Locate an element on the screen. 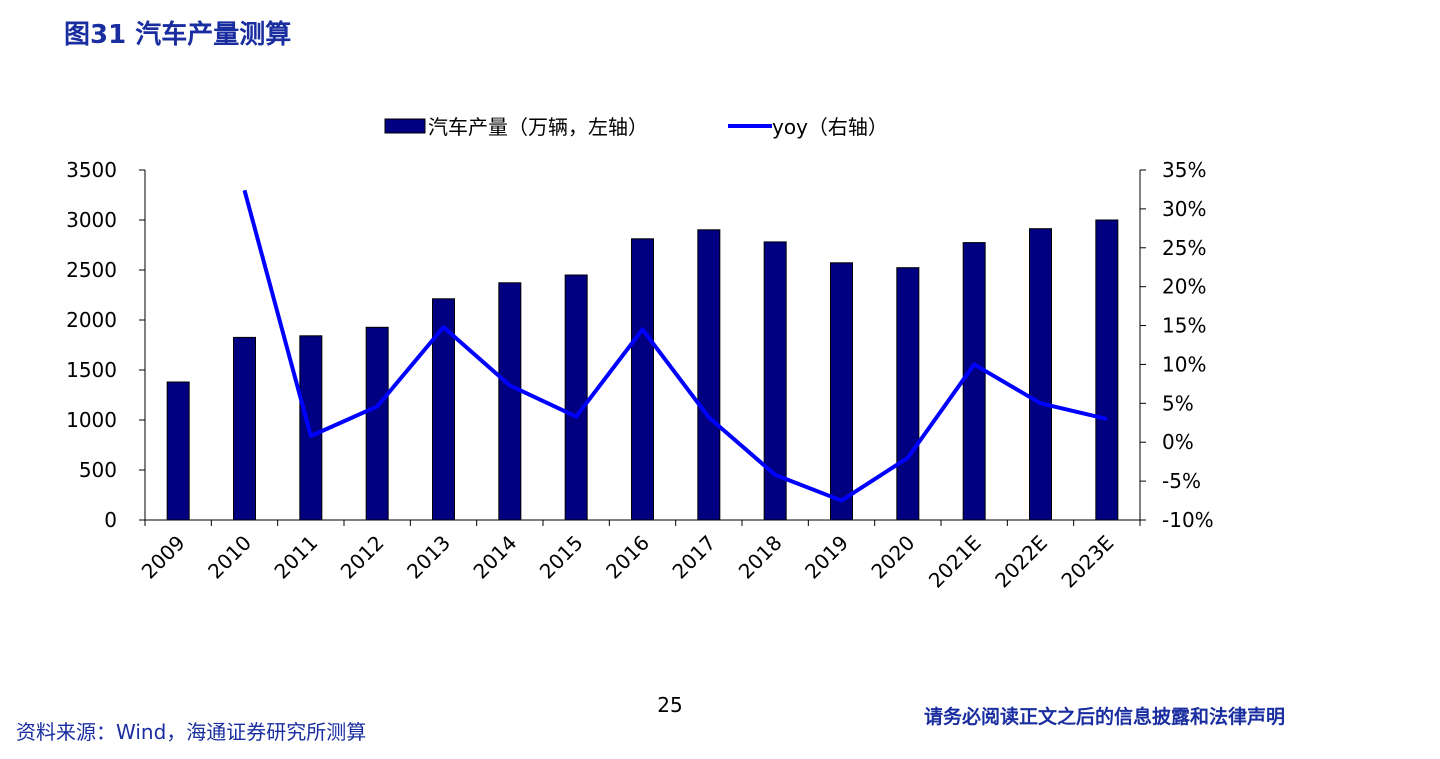 This screenshot has width=1440, height=759. y-right-tick-label: 15% is located at coordinates (1184, 326).